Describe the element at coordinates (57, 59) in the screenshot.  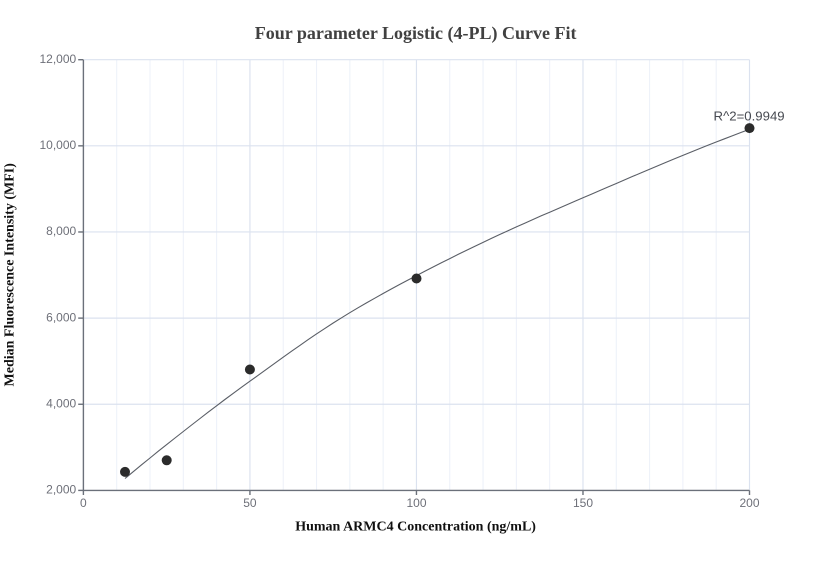
I see `svg-text: 12,000` at that location.